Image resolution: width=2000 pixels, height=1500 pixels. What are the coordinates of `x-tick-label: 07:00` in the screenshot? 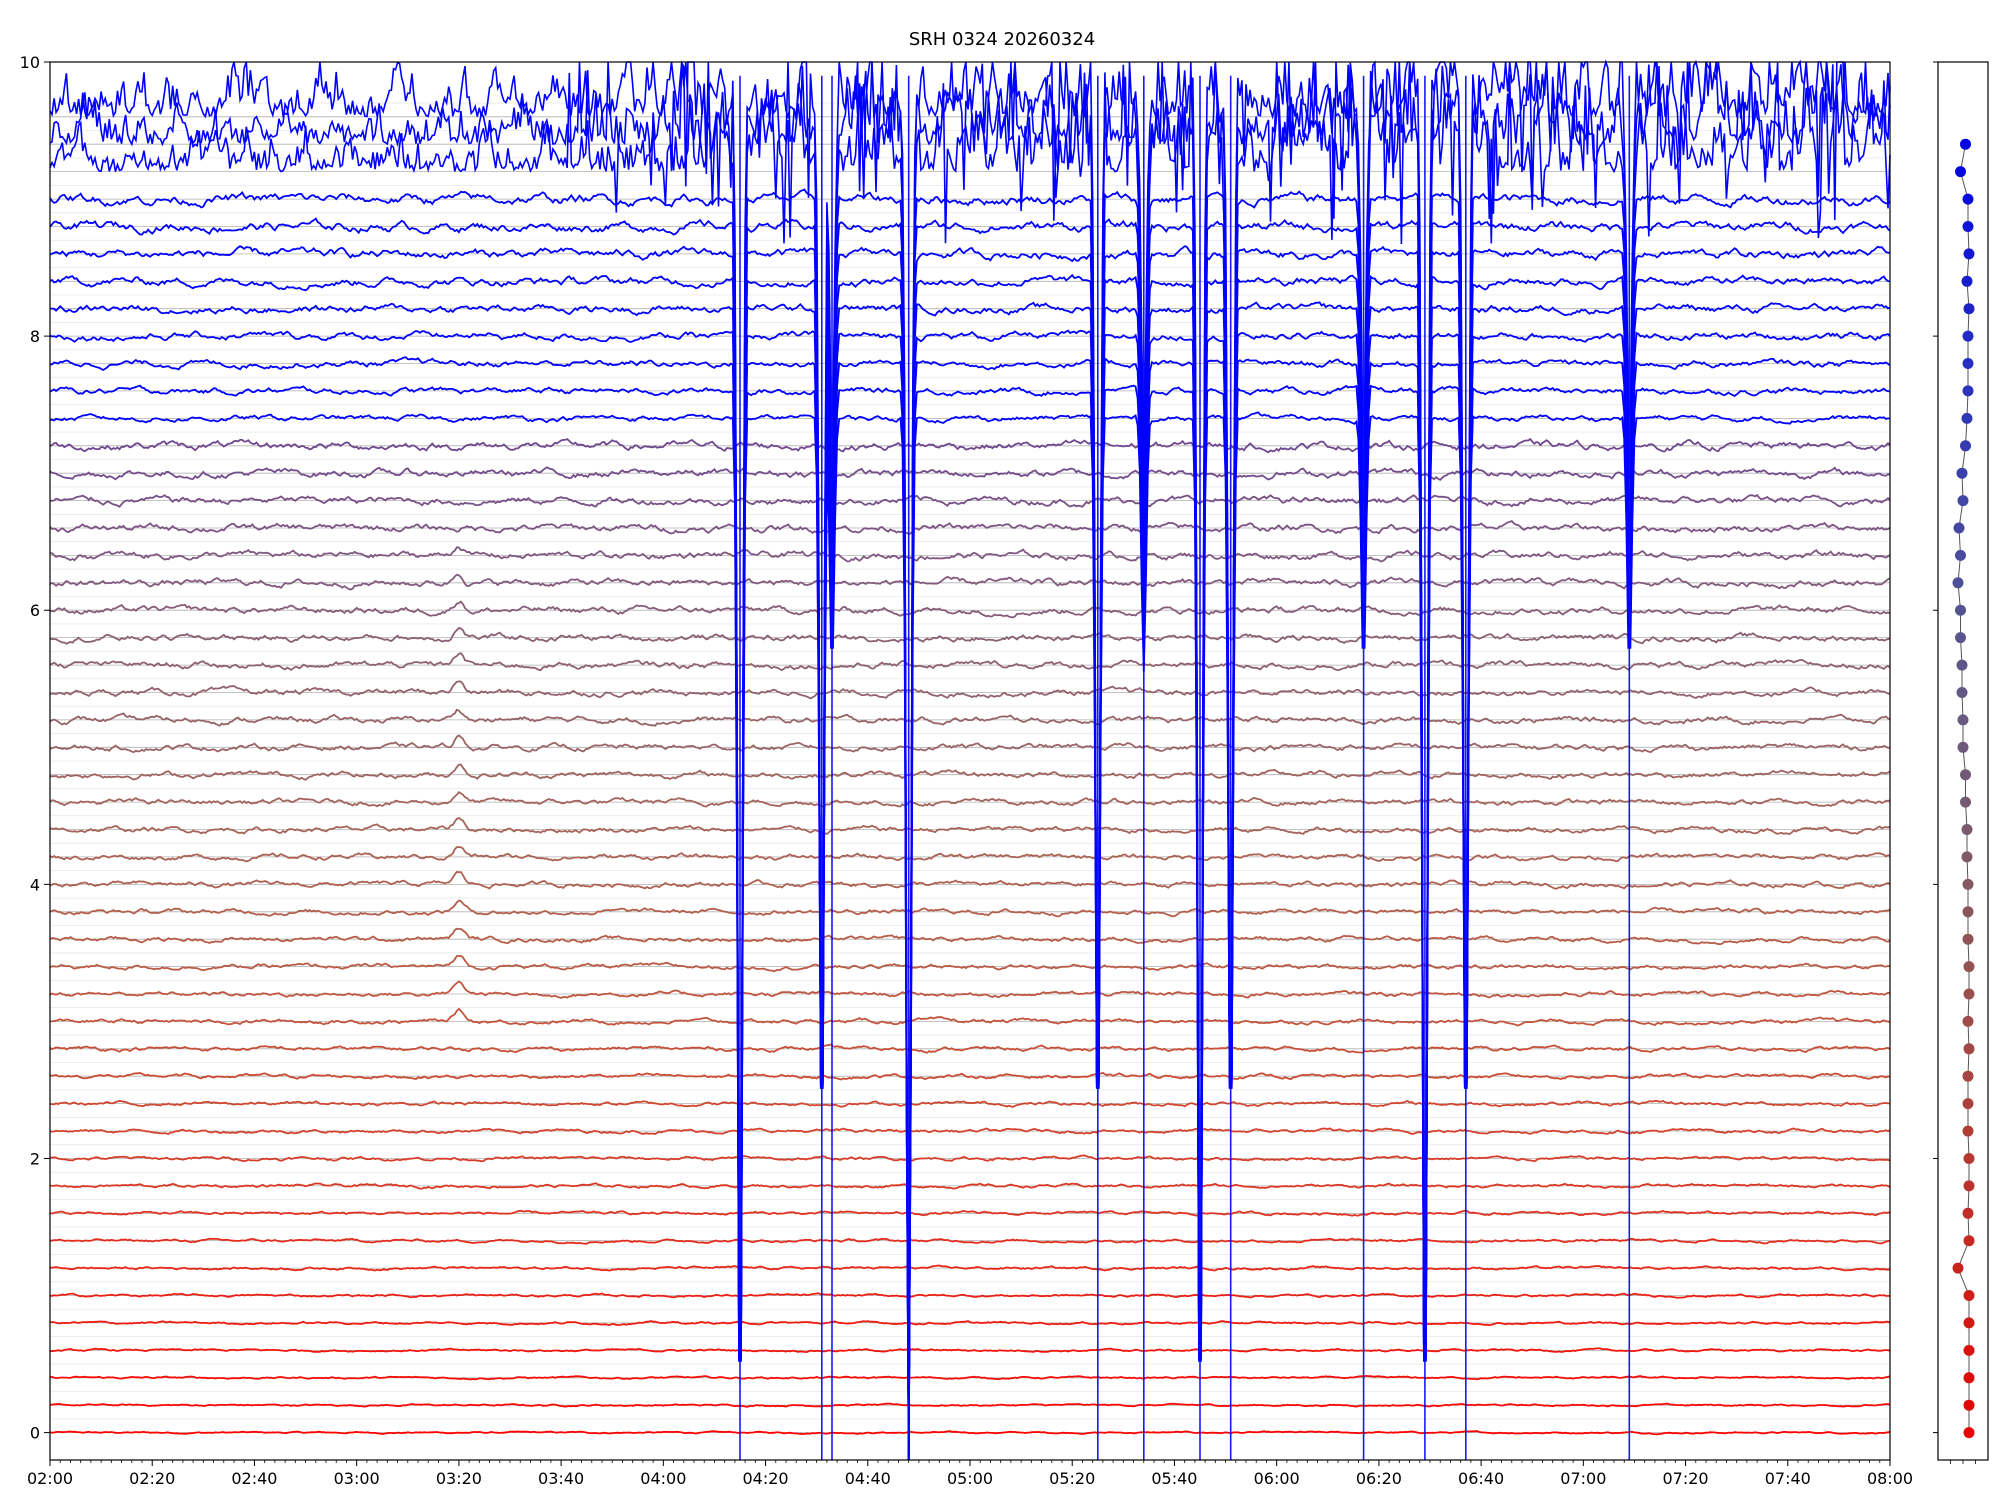 It's located at (1583, 1478).